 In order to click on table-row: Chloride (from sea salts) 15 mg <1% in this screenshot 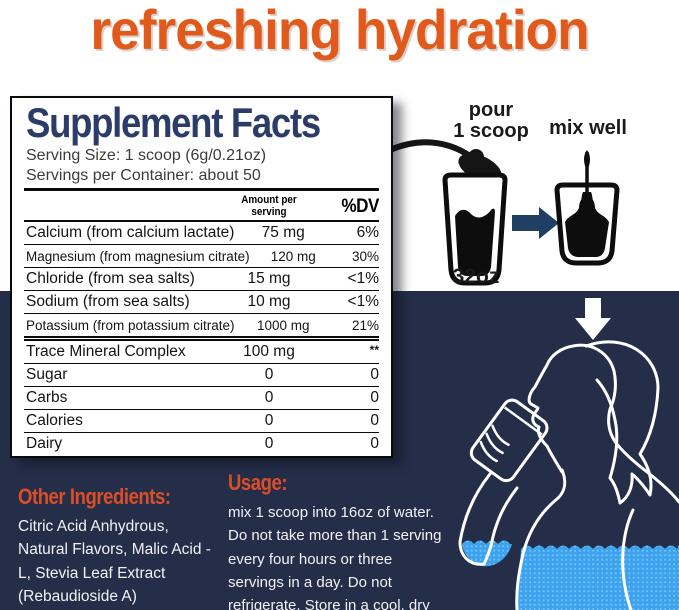, I will do `click(201, 278)`.